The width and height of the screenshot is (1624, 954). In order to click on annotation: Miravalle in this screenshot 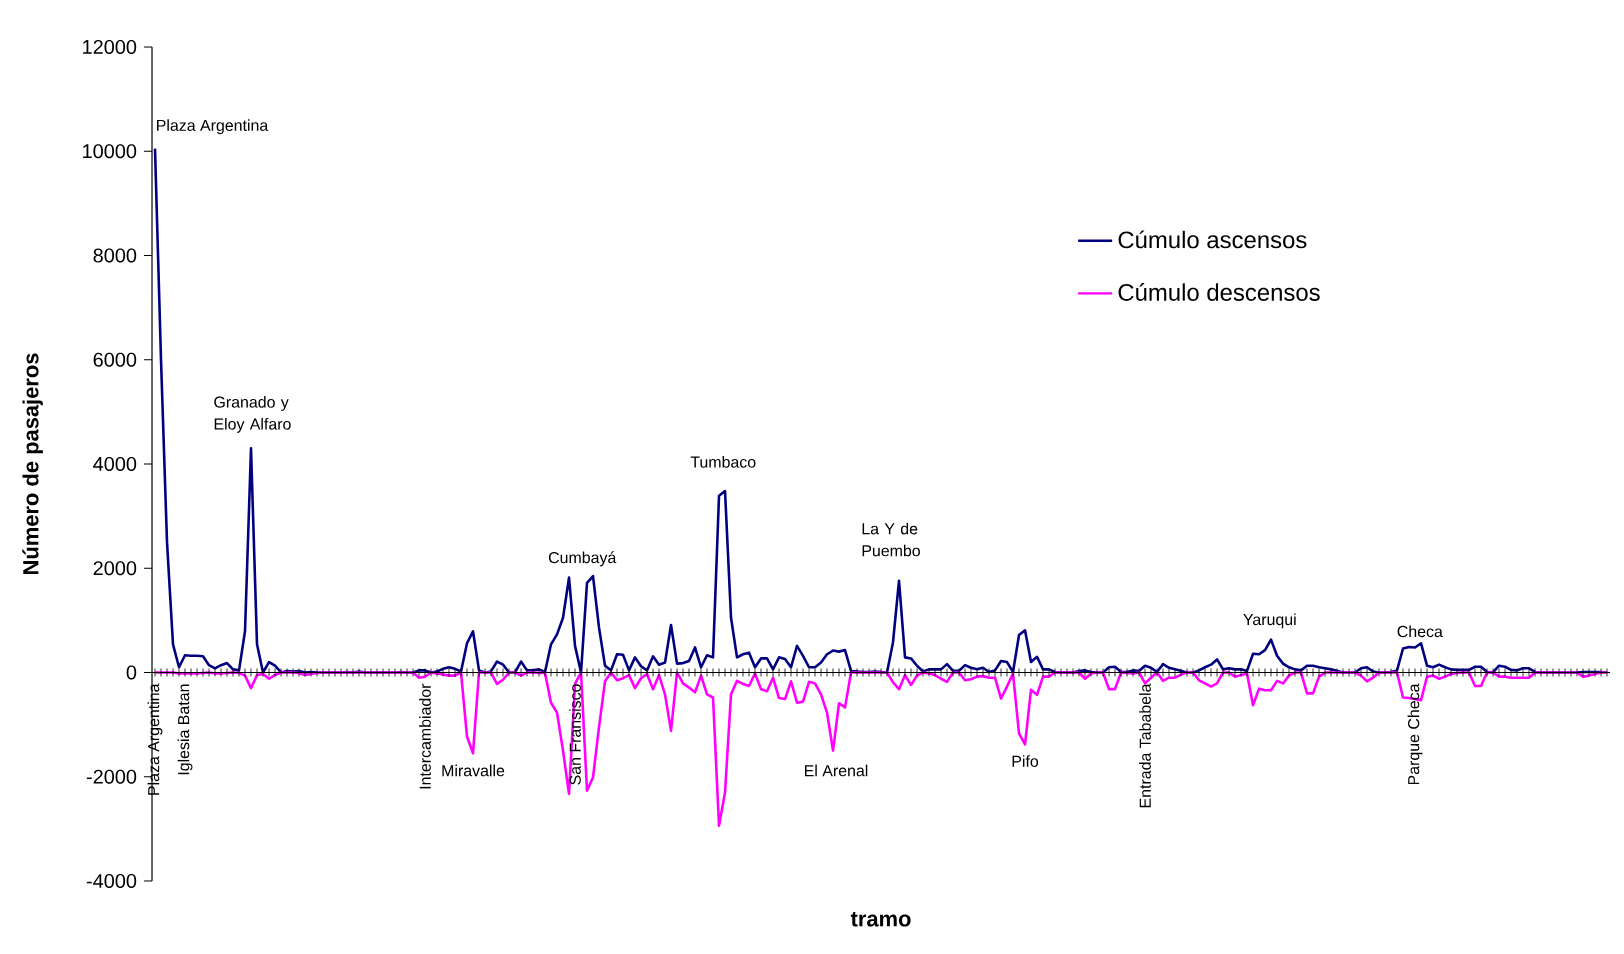, I will do `click(473, 770)`.